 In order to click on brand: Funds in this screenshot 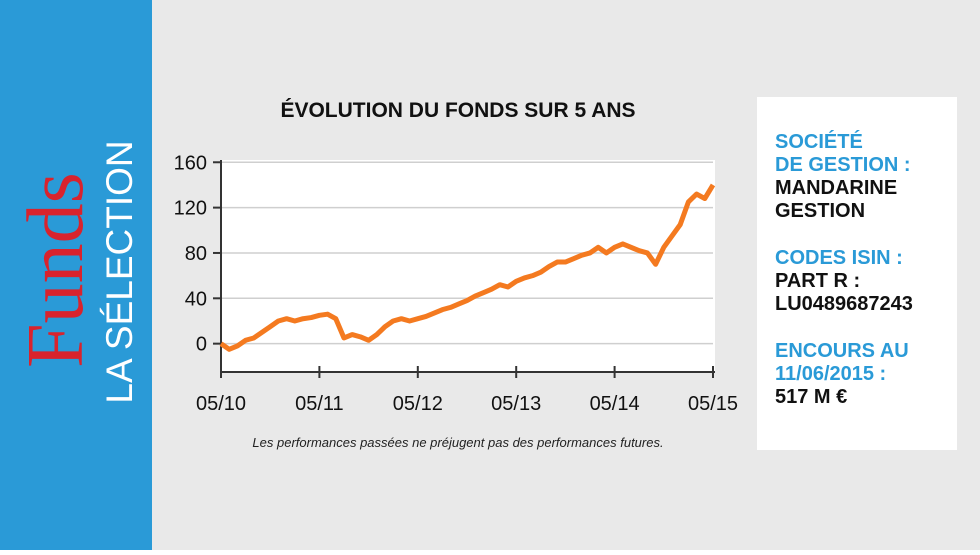, I will do `click(56, 270)`.